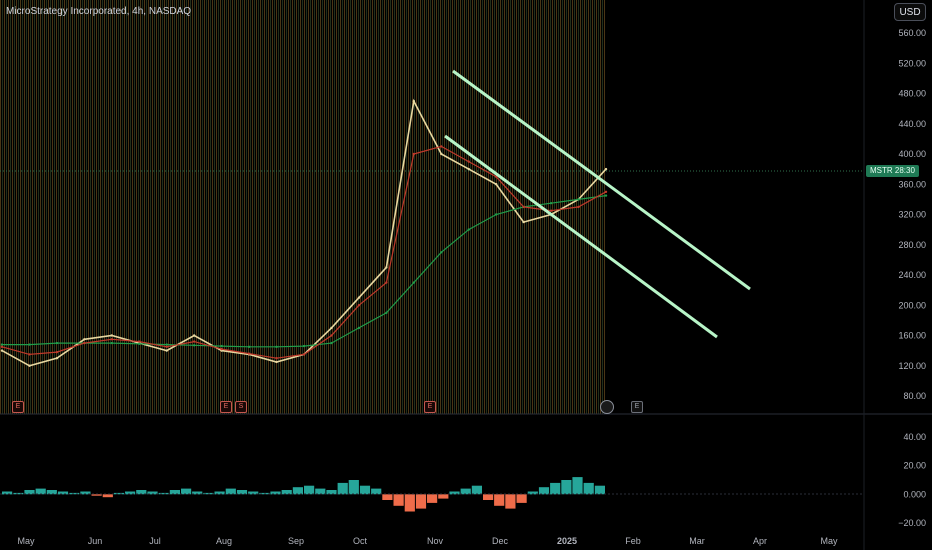 Image resolution: width=932 pixels, height=550 pixels. I want to click on channel-upper-line, so click(601, 180).